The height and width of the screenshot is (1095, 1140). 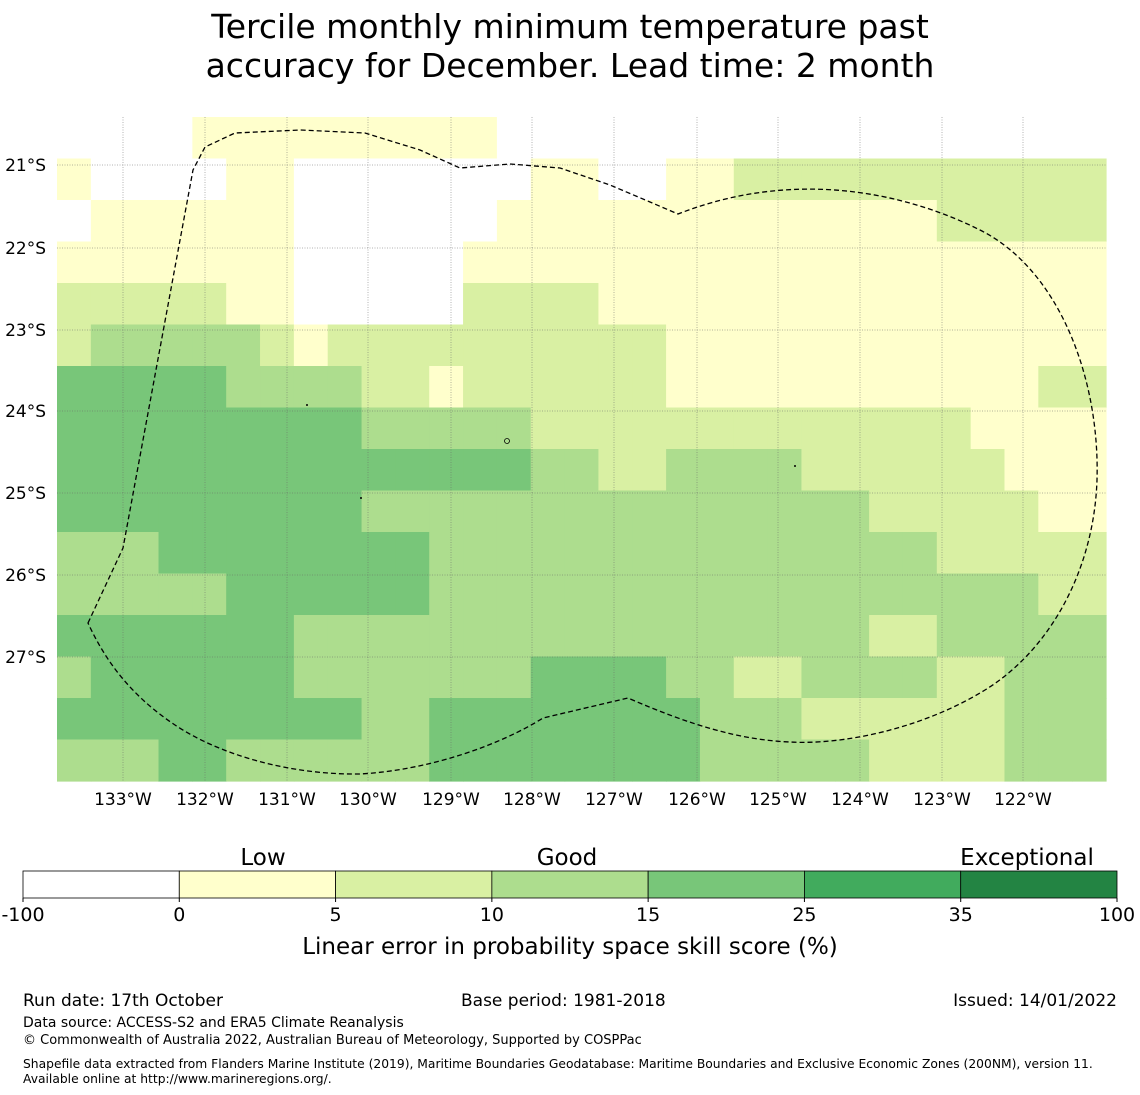 I want to click on longitude-label: 127°W, so click(x=614, y=800).